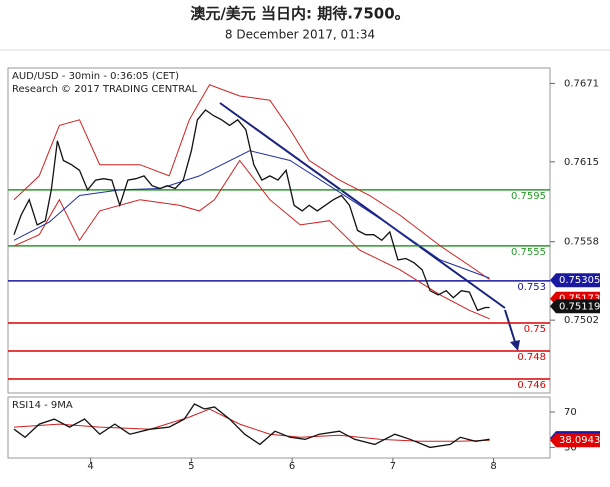 The height and width of the screenshot is (487, 610). Describe the element at coordinates (42, 405) in the screenshot. I see `panel-title: RSI14 - 9MA` at that location.